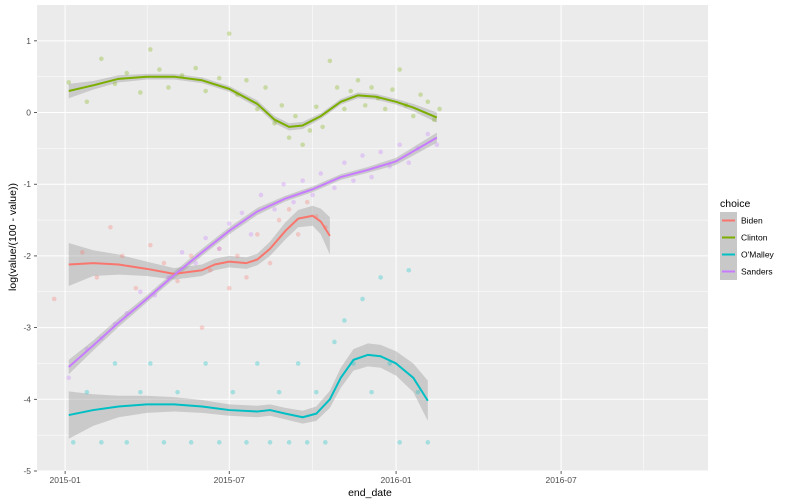 Image resolution: width=792 pixels, height=504 pixels. Describe the element at coordinates (229, 480) in the screenshot. I see `x-tick-label: 2015-07` at that location.